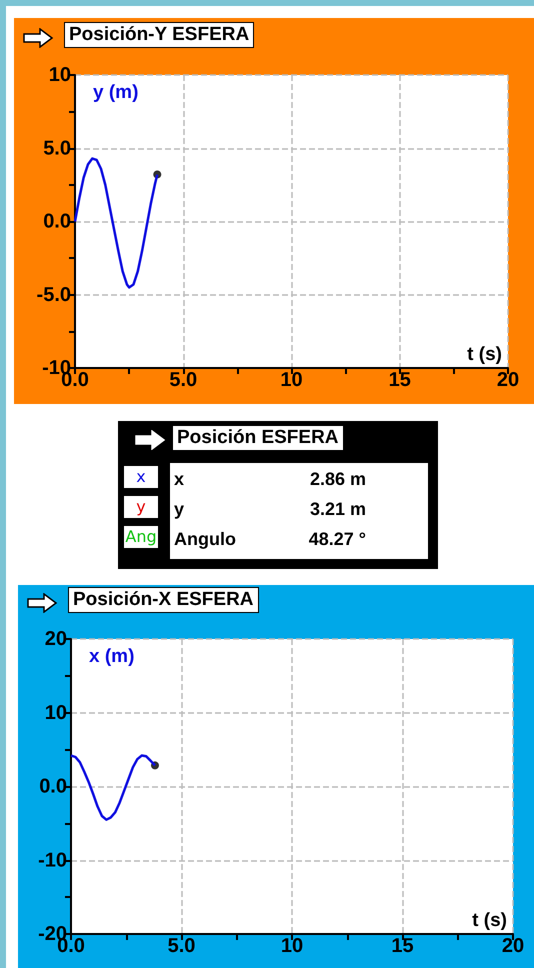 This screenshot has width=534, height=968. What do you see at coordinates (141, 537) in the screenshot?
I see `text: Ang` at bounding box center [141, 537].